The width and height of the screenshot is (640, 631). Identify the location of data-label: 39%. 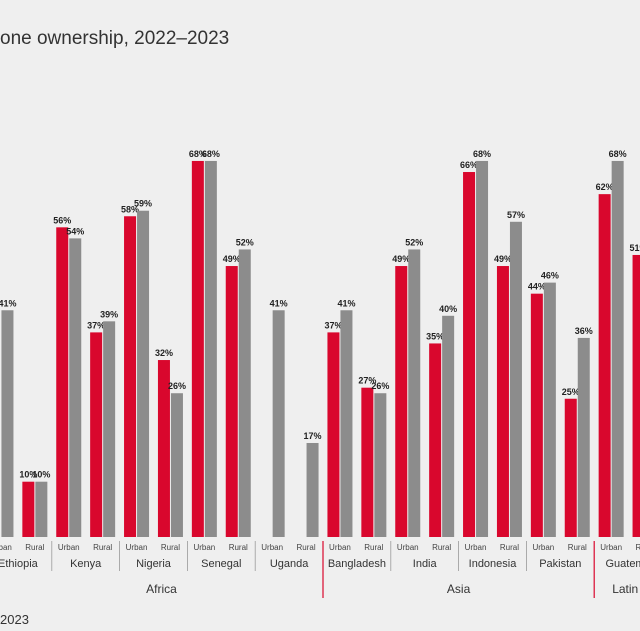
(109, 314).